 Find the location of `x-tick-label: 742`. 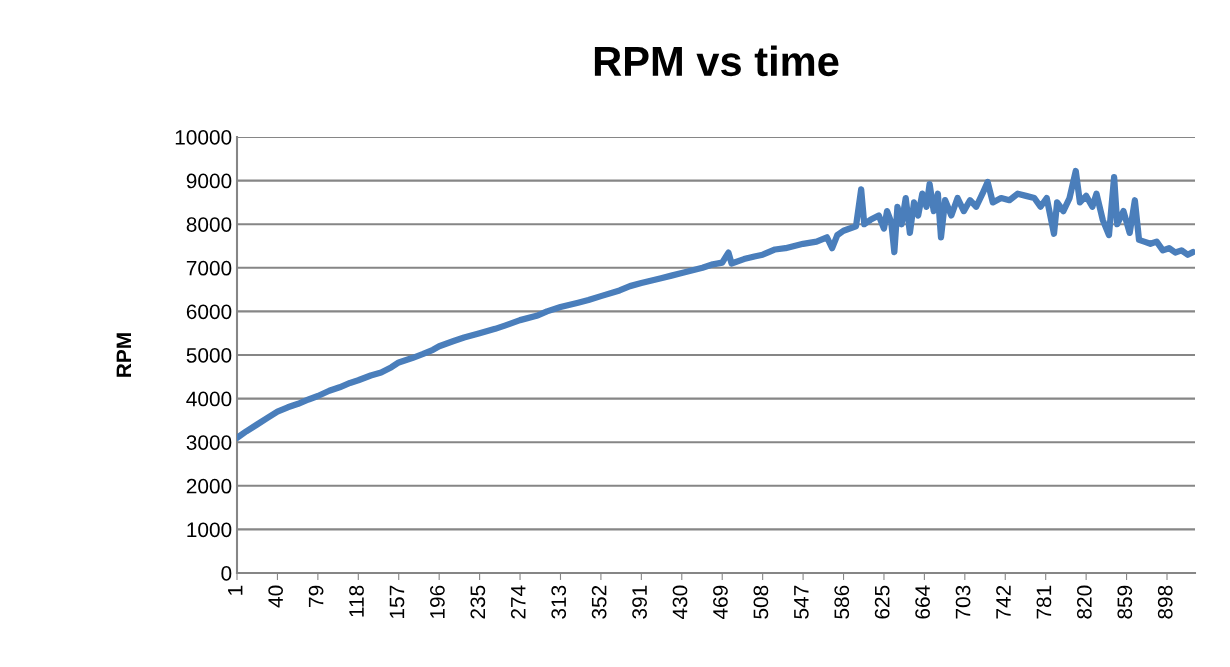

x-tick-label: 742 is located at coordinates (1003, 602).